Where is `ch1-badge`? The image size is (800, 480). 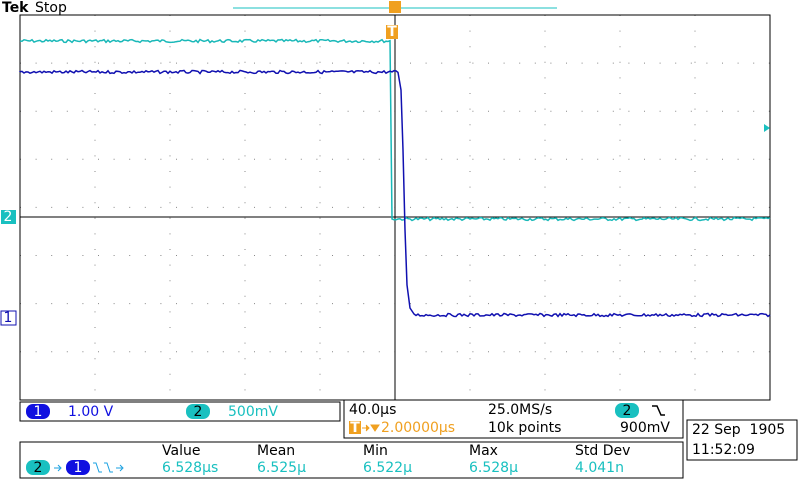 ch1-badge is located at coordinates (38, 411).